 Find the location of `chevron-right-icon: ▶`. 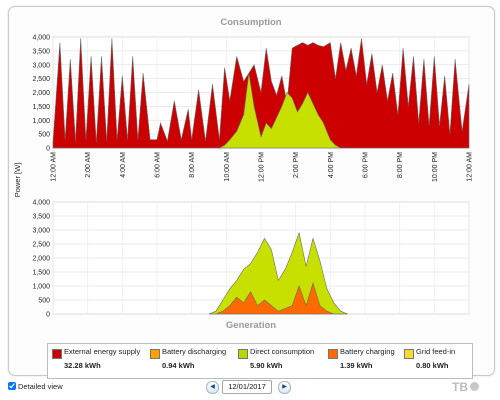

chevron-right-icon: ▶ is located at coordinates (284, 387).